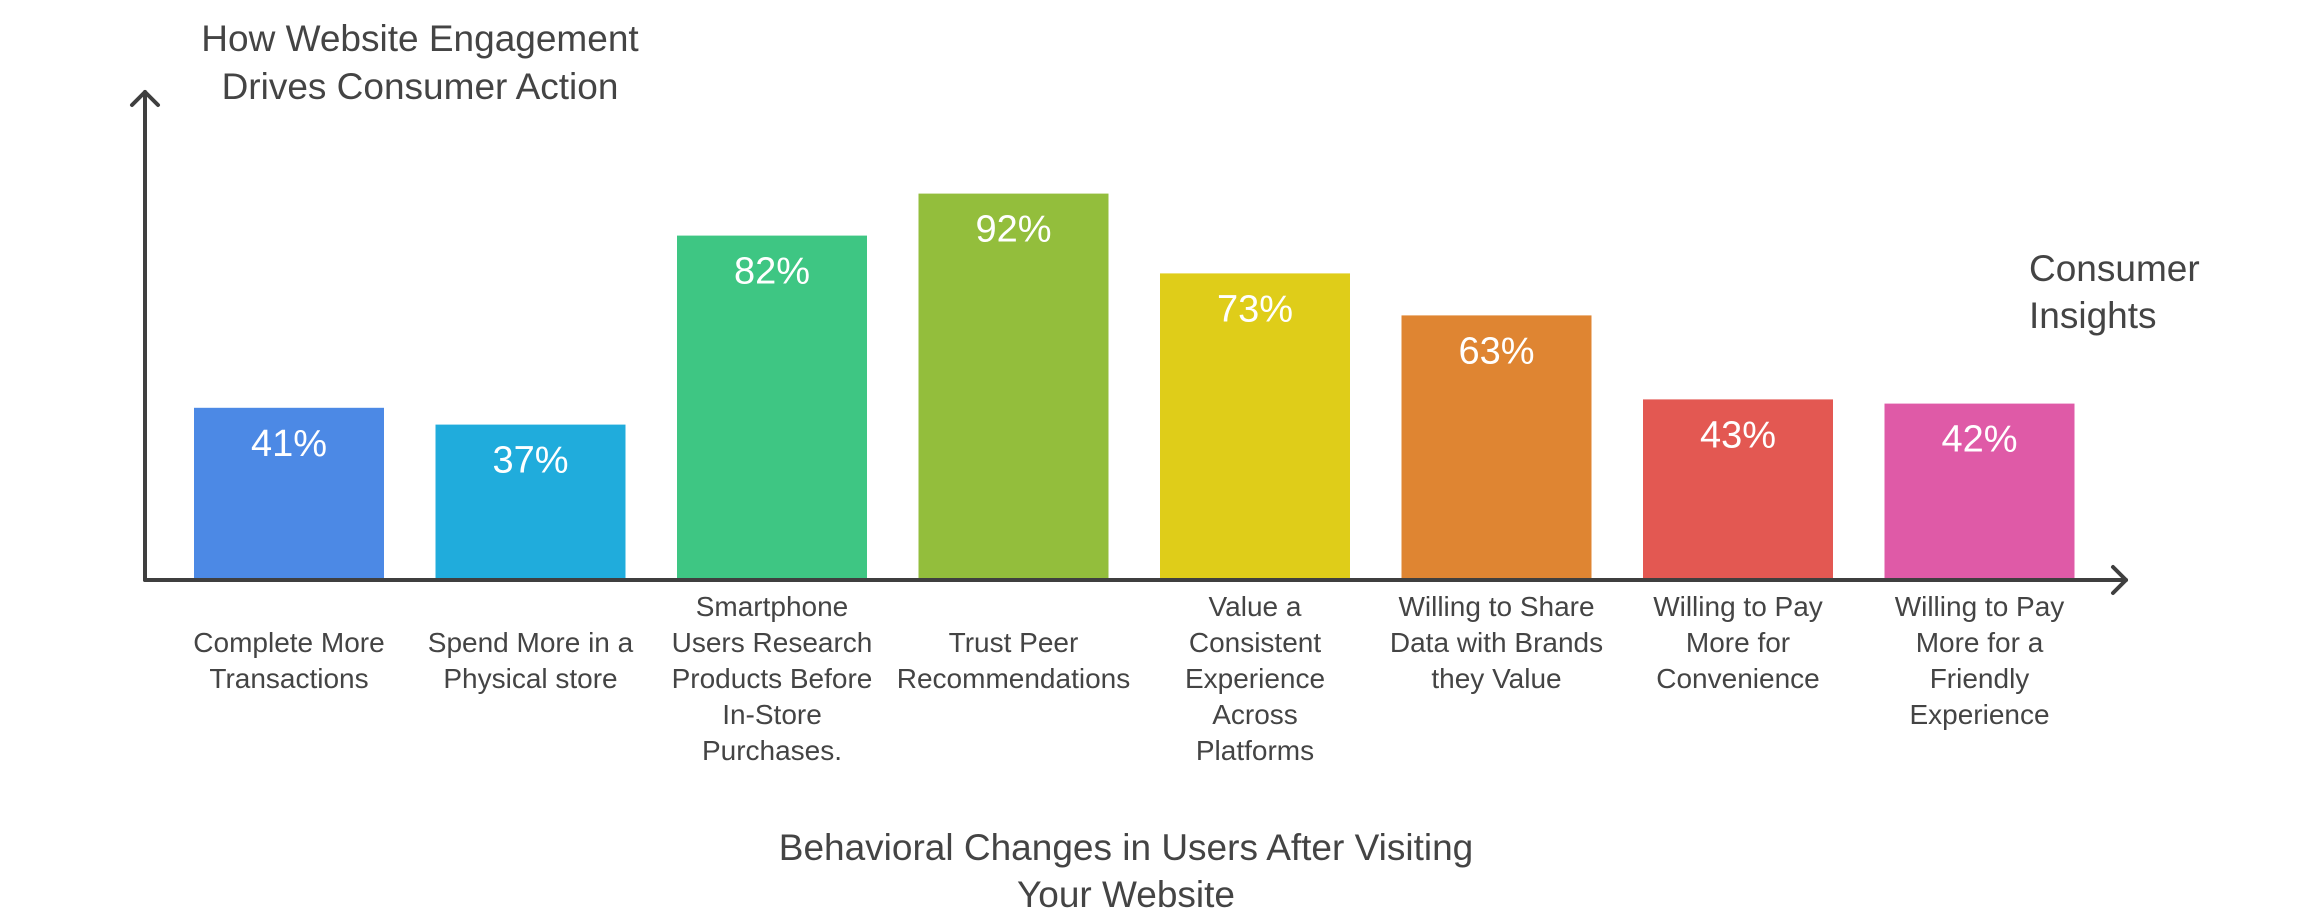  Describe the element at coordinates (1013, 230) in the screenshot. I see `data-label: 92%` at that location.